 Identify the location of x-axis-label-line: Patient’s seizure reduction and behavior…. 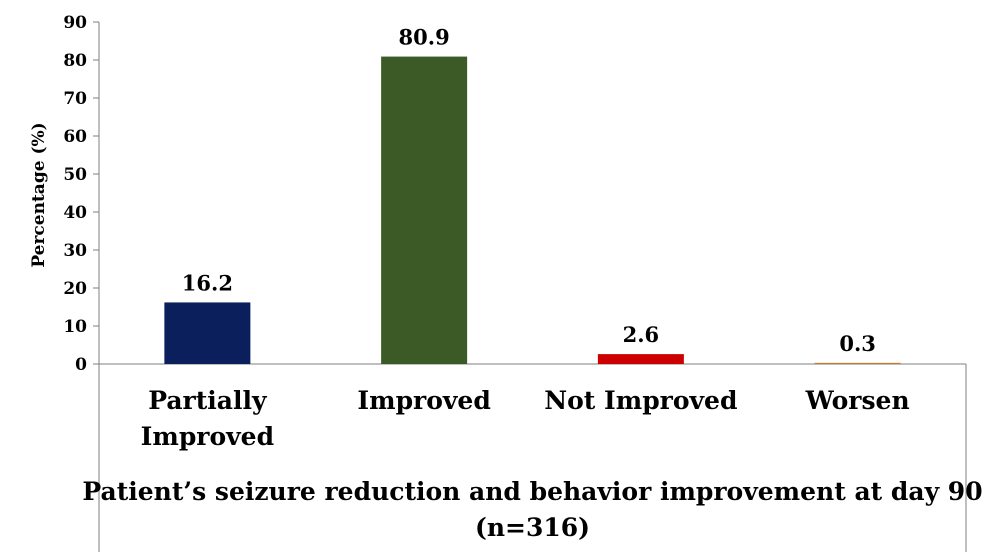
(532, 491).